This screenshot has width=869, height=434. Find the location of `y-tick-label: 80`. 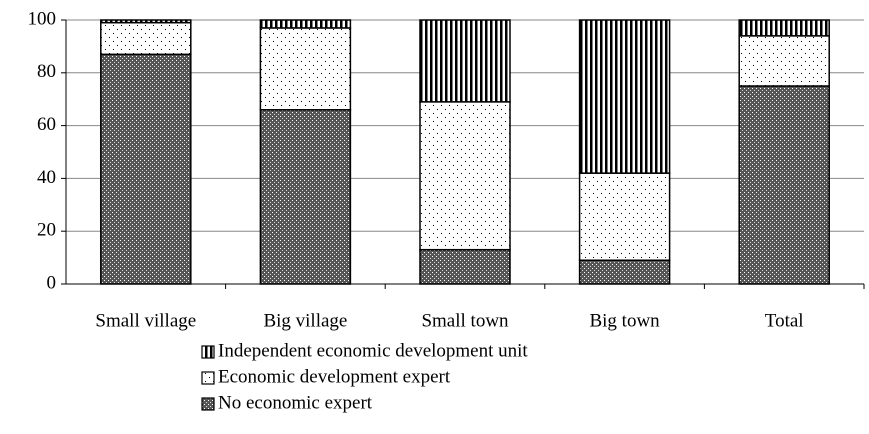

y-tick-label: 80 is located at coordinates (46, 71).